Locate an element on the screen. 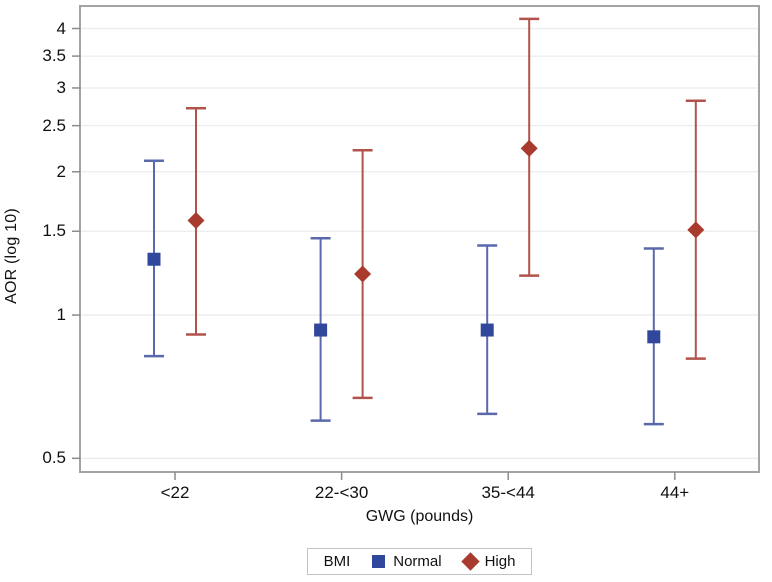 Image resolution: width=772 pixels, height=582 pixels. y-tick-label: 2 is located at coordinates (61, 171).